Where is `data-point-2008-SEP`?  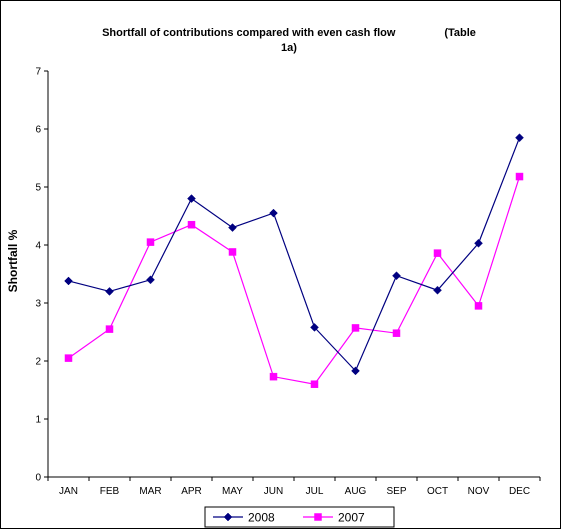 data-point-2008-SEP is located at coordinates (396, 276).